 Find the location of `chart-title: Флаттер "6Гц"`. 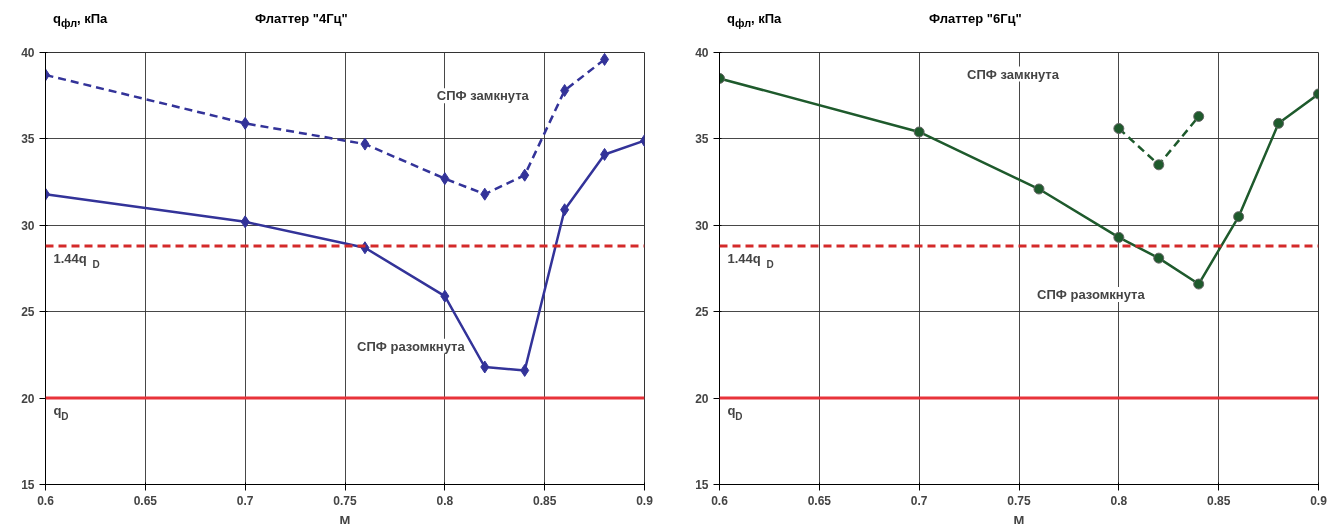

chart-title: Флаттер "6Гц" is located at coordinates (975, 18).